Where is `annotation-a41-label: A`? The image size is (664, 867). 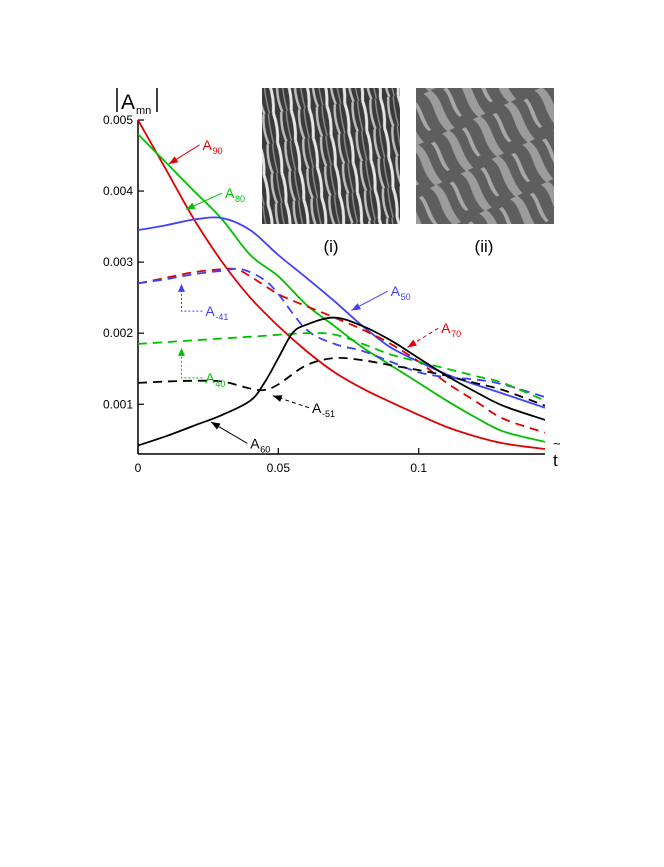 annotation-a41-label: A is located at coordinates (210, 311).